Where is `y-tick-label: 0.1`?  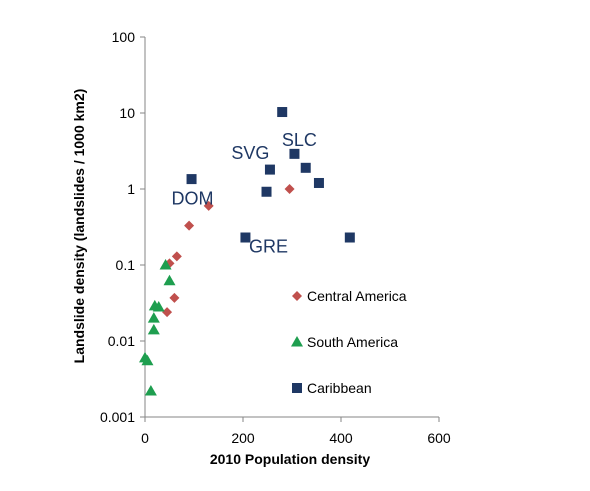 y-tick-label: 0.1 is located at coordinates (126, 265).